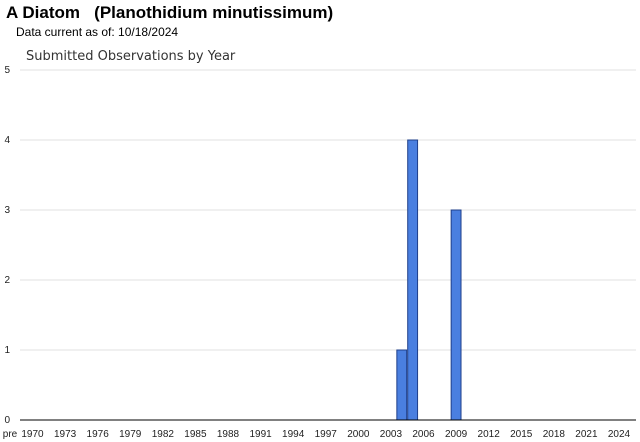  What do you see at coordinates (7, 140) in the screenshot?
I see `y-tick-label: 4` at bounding box center [7, 140].